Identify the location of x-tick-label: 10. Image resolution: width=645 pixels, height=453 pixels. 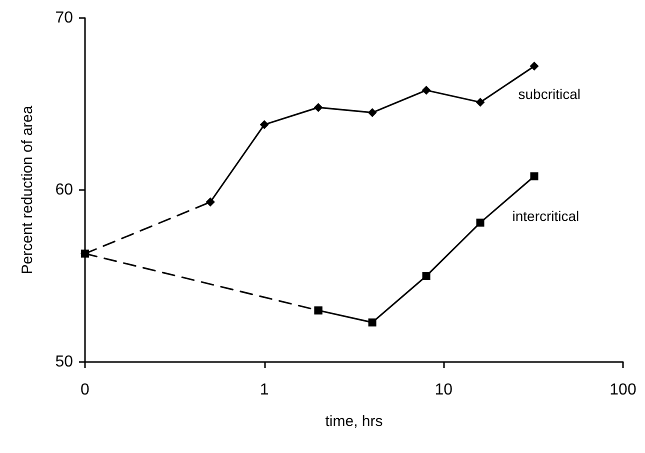
(443, 390).